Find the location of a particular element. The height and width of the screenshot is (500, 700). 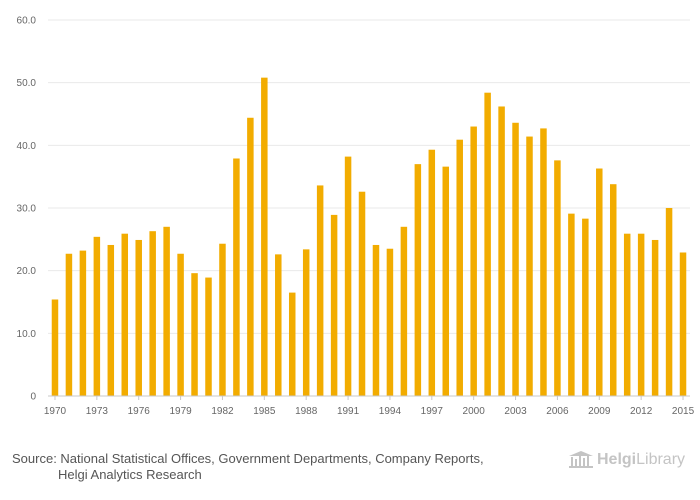

bar-2014 is located at coordinates (669, 302).